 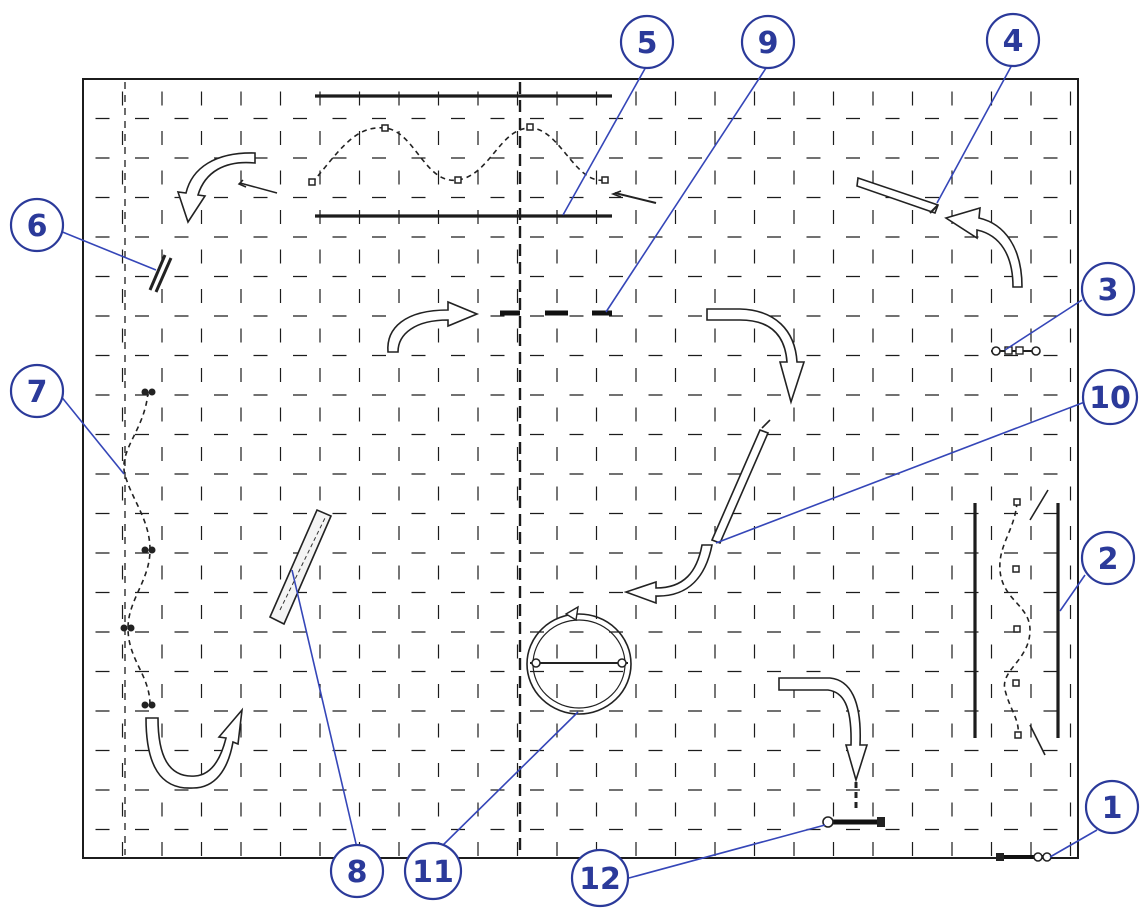 I want to click on callout-3: 3, so click(x=1108, y=289).